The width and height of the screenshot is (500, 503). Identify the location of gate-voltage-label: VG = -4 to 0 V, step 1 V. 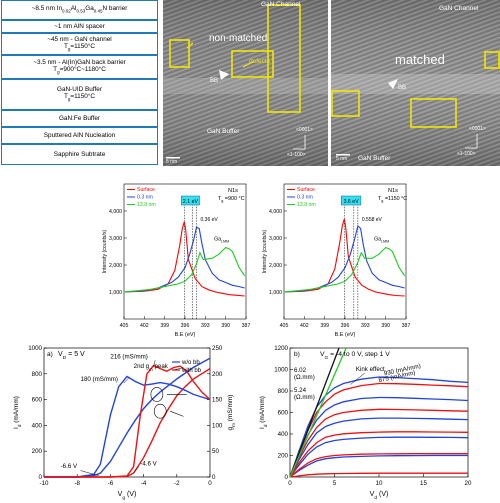
(355, 356).